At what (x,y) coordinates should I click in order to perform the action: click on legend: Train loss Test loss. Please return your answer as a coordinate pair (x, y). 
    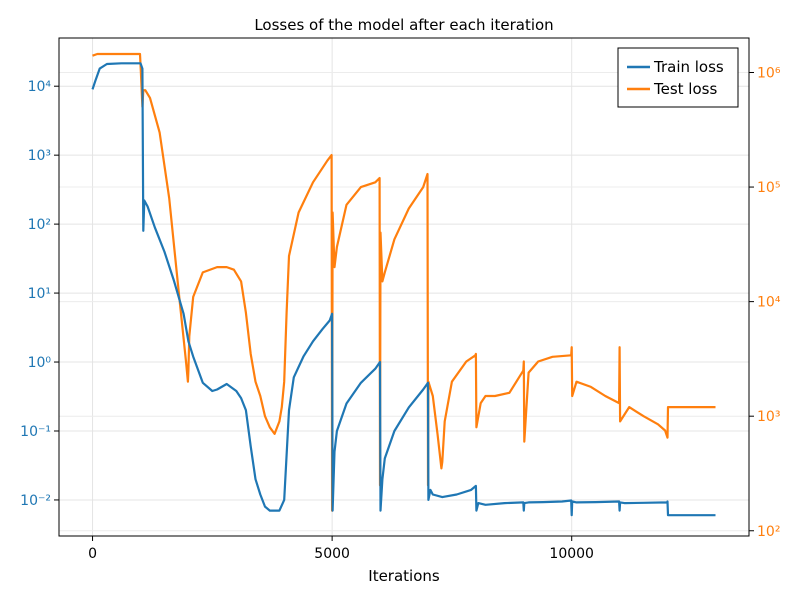
    Looking at the image, I should click on (678, 77).